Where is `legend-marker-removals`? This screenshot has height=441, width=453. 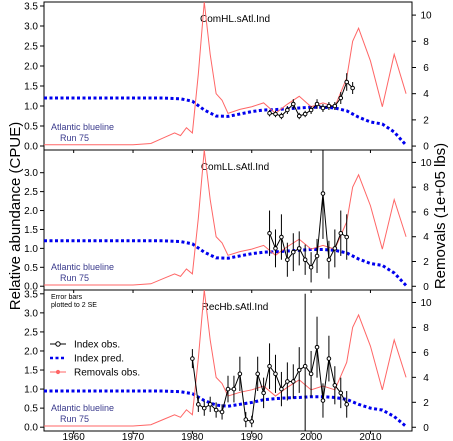 legend-marker-removals is located at coordinates (58, 372).